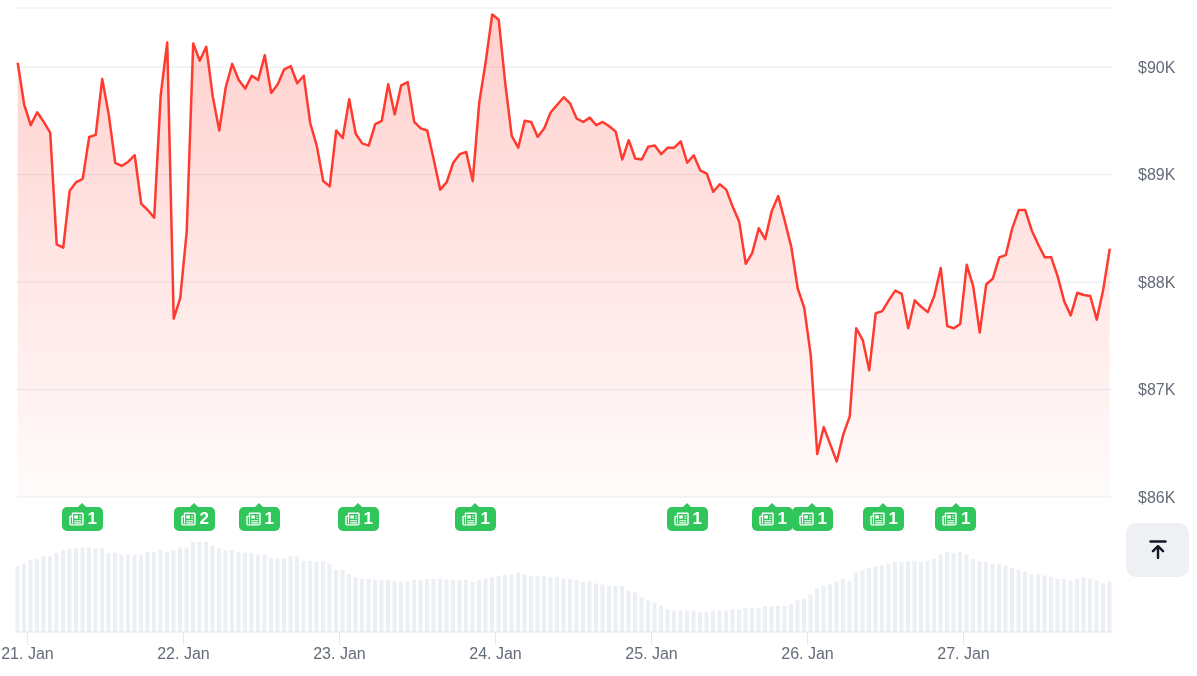  Describe the element at coordinates (1157, 175) in the screenshot. I see `y-tick-label: $89K` at that location.